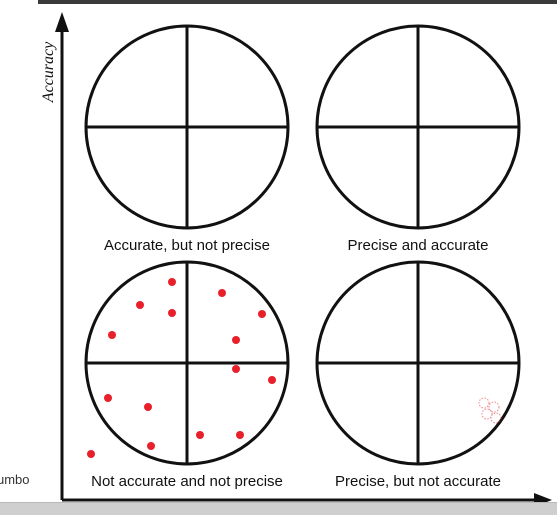 Image resolution: width=557 pixels, height=515 pixels. Describe the element at coordinates (418, 245) in the screenshot. I see `target-label-precise-and-accurate: Precise and accurate` at that location.